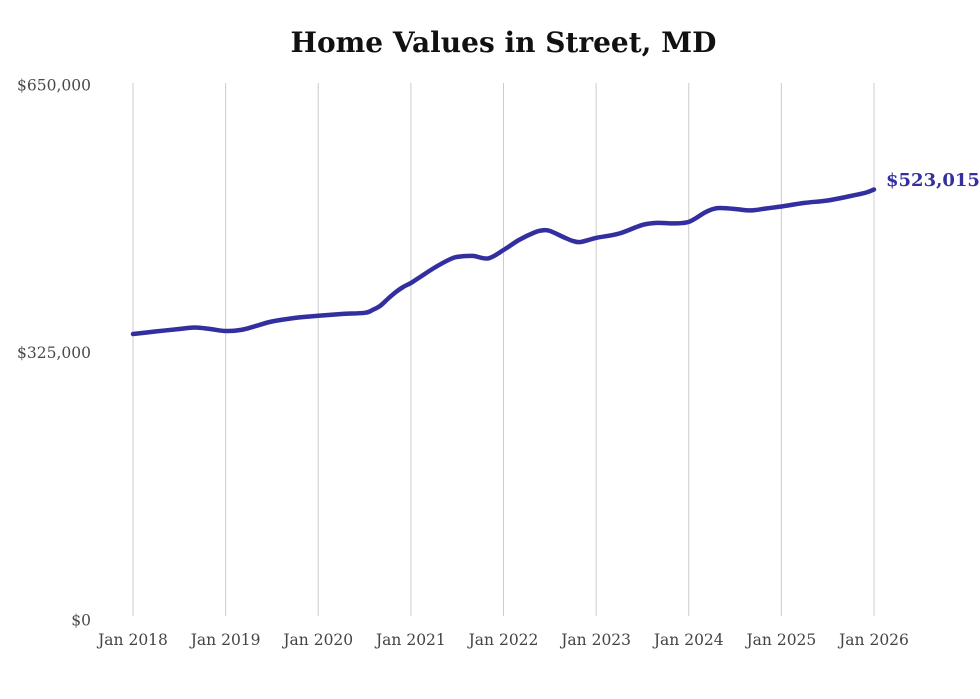 Image resolution: width=980 pixels, height=699 pixels. Describe the element at coordinates (595, 640) in the screenshot. I see `x-axis-tick-label: Jan 2023` at that location.